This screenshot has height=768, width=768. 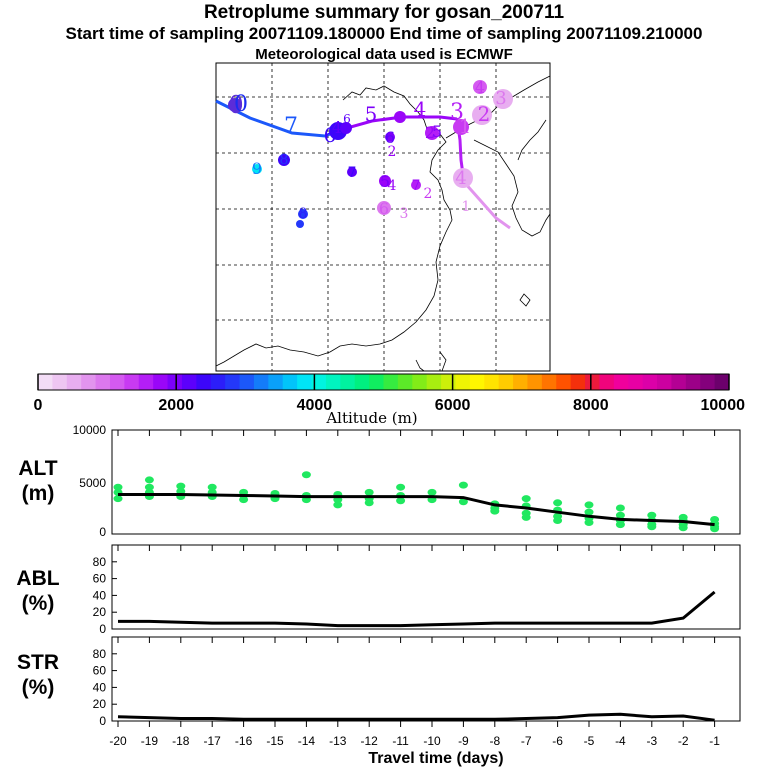 What do you see at coordinates (257, 168) in the screenshot?
I see `cluster-label: 9` at bounding box center [257, 168].